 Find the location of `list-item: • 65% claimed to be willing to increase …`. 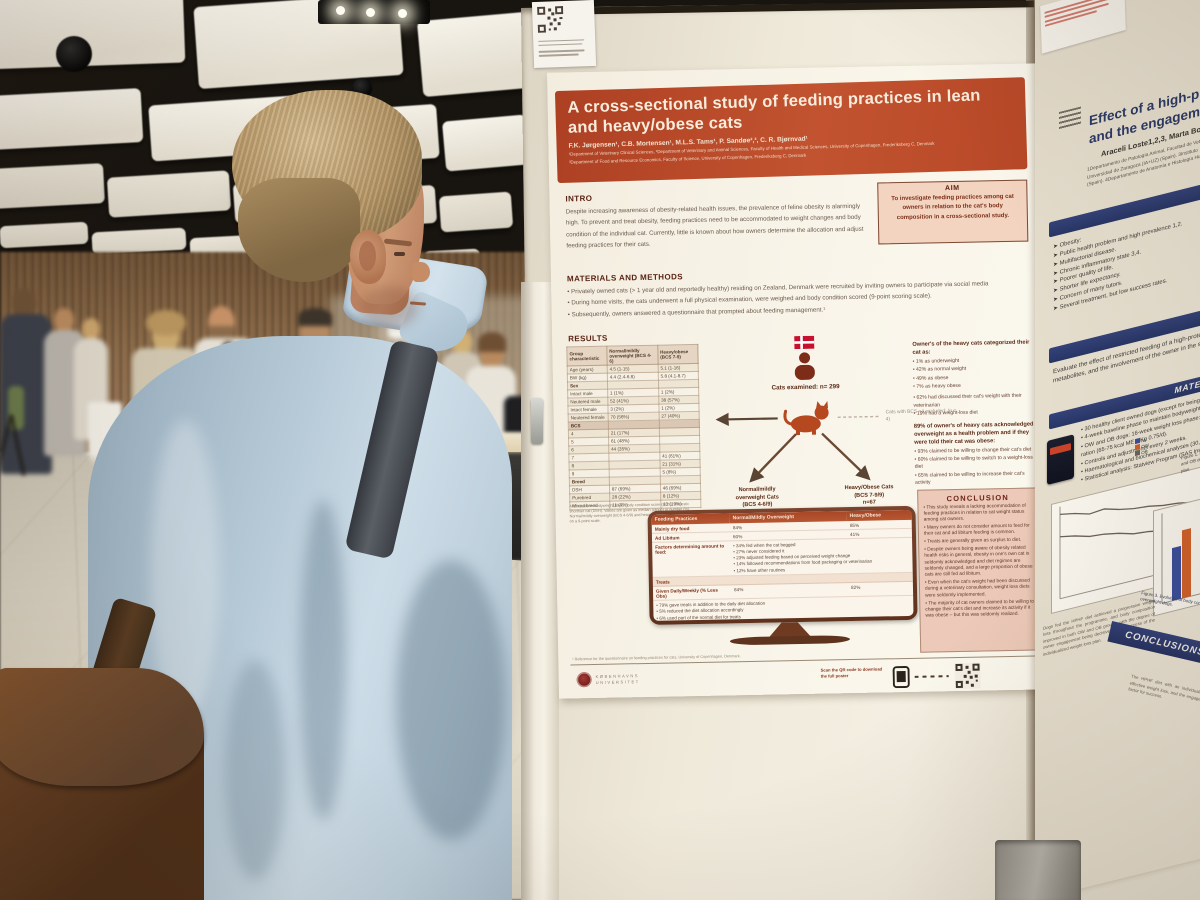

list-item: • 65% claimed to be willing to increase … is located at coordinates (969, 478).